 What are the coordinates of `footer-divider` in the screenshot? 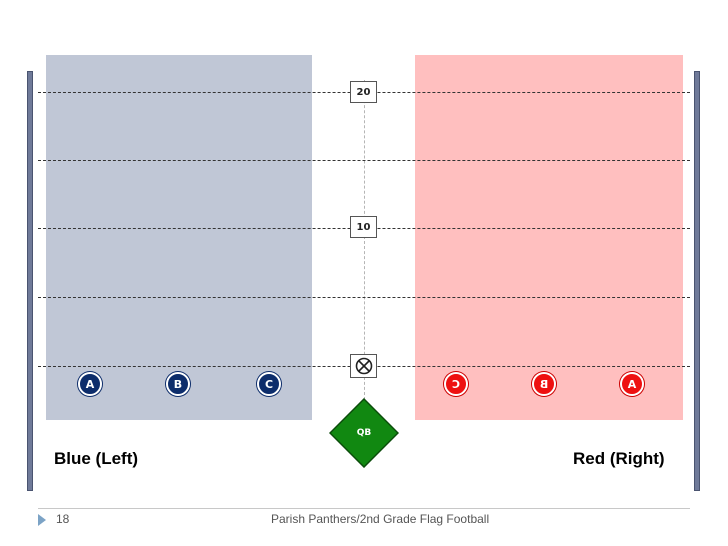 It's located at (364, 508).